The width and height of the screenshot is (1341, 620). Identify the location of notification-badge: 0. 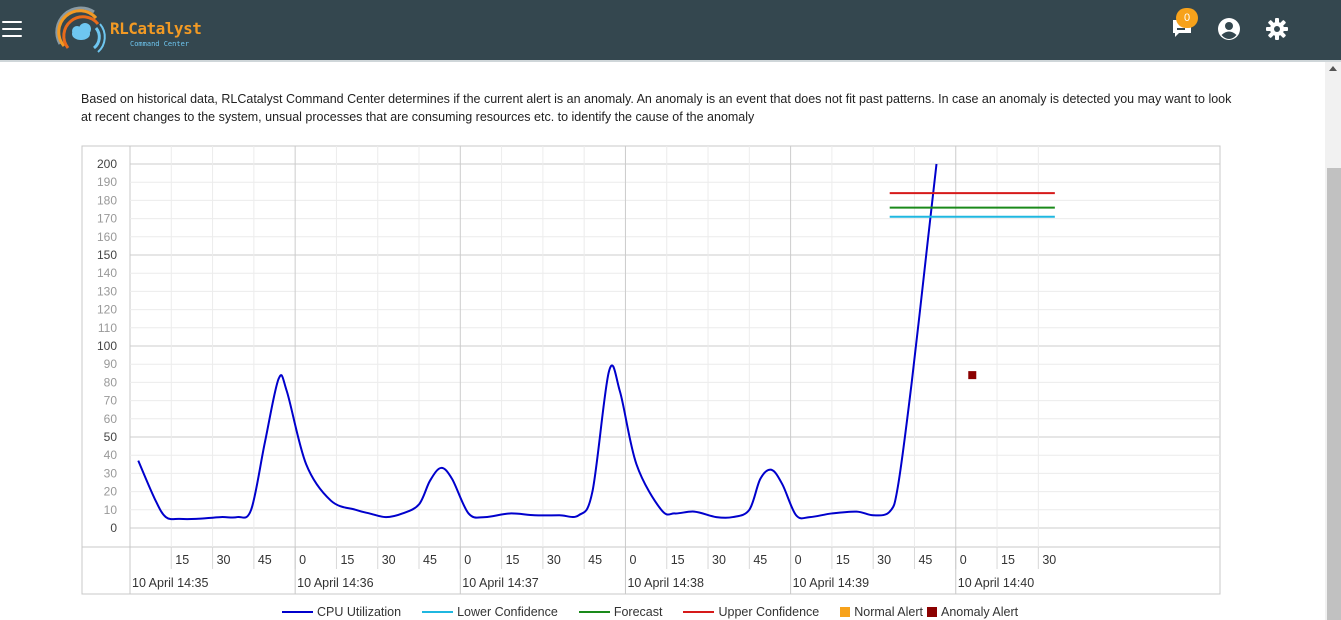
(1187, 18).